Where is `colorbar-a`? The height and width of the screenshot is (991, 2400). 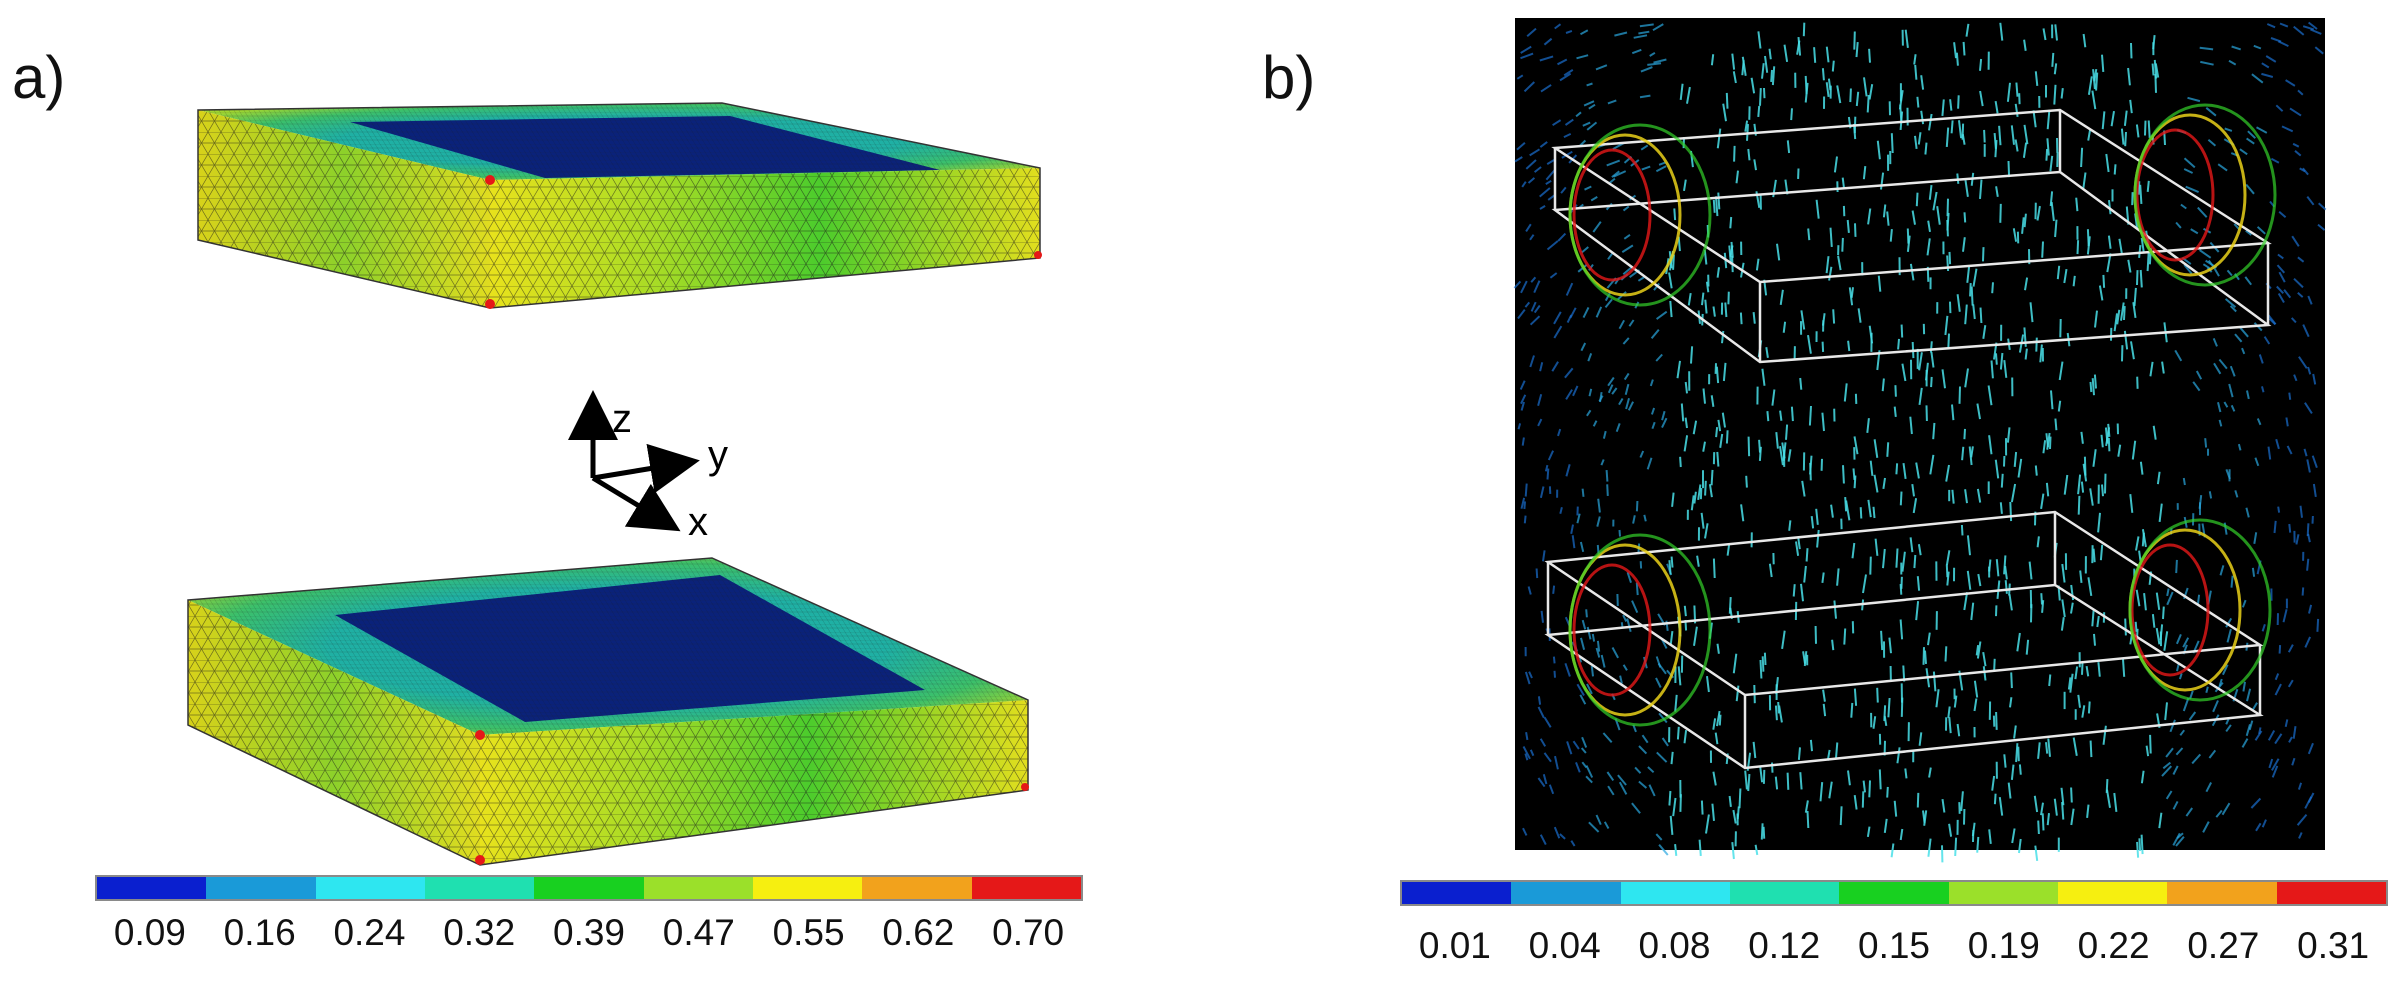
colorbar-a is located at coordinates (589, 888).